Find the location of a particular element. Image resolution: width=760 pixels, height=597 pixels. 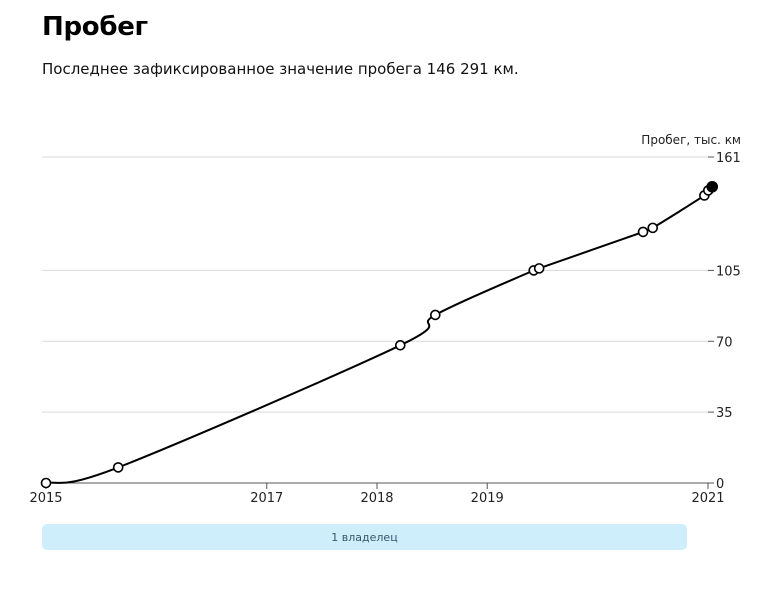

y-tick-label: 35 is located at coordinates (724, 413).